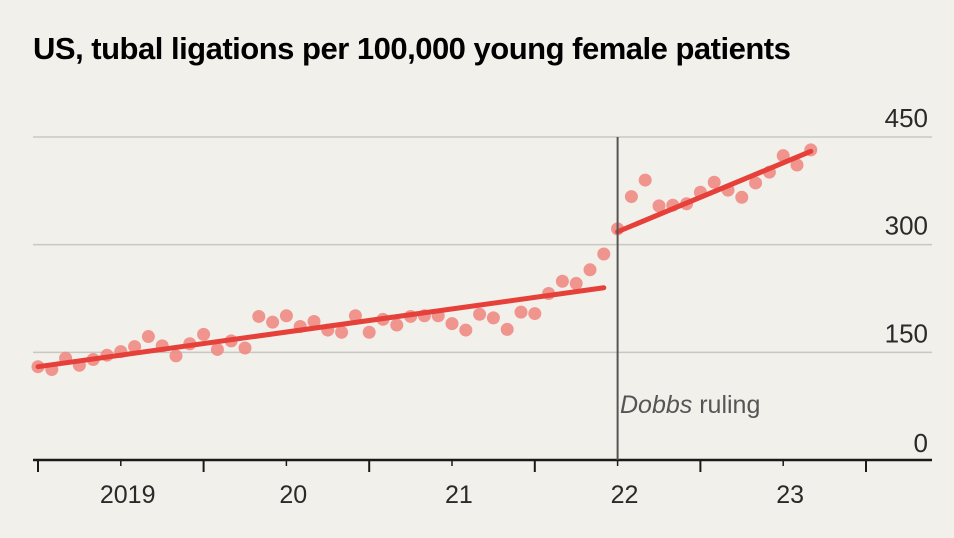 This screenshot has width=954, height=538. What do you see at coordinates (625, 495) in the screenshot?
I see `x-tick-label-22: 22` at bounding box center [625, 495].